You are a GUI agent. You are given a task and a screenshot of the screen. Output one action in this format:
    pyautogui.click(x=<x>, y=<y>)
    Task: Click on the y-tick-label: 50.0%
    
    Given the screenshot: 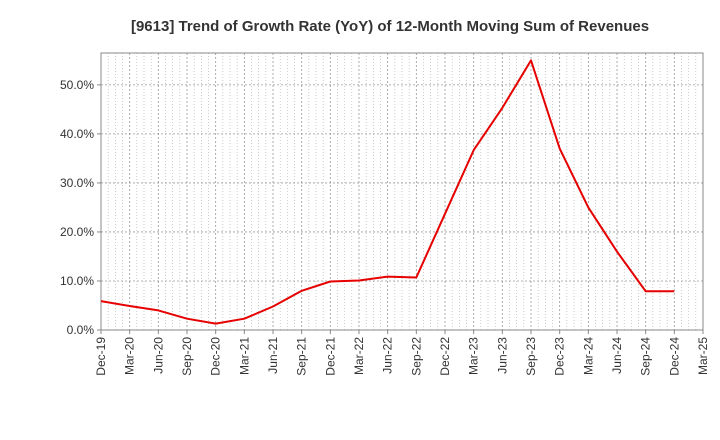 What is the action you would take?
    pyautogui.click(x=77, y=85)
    